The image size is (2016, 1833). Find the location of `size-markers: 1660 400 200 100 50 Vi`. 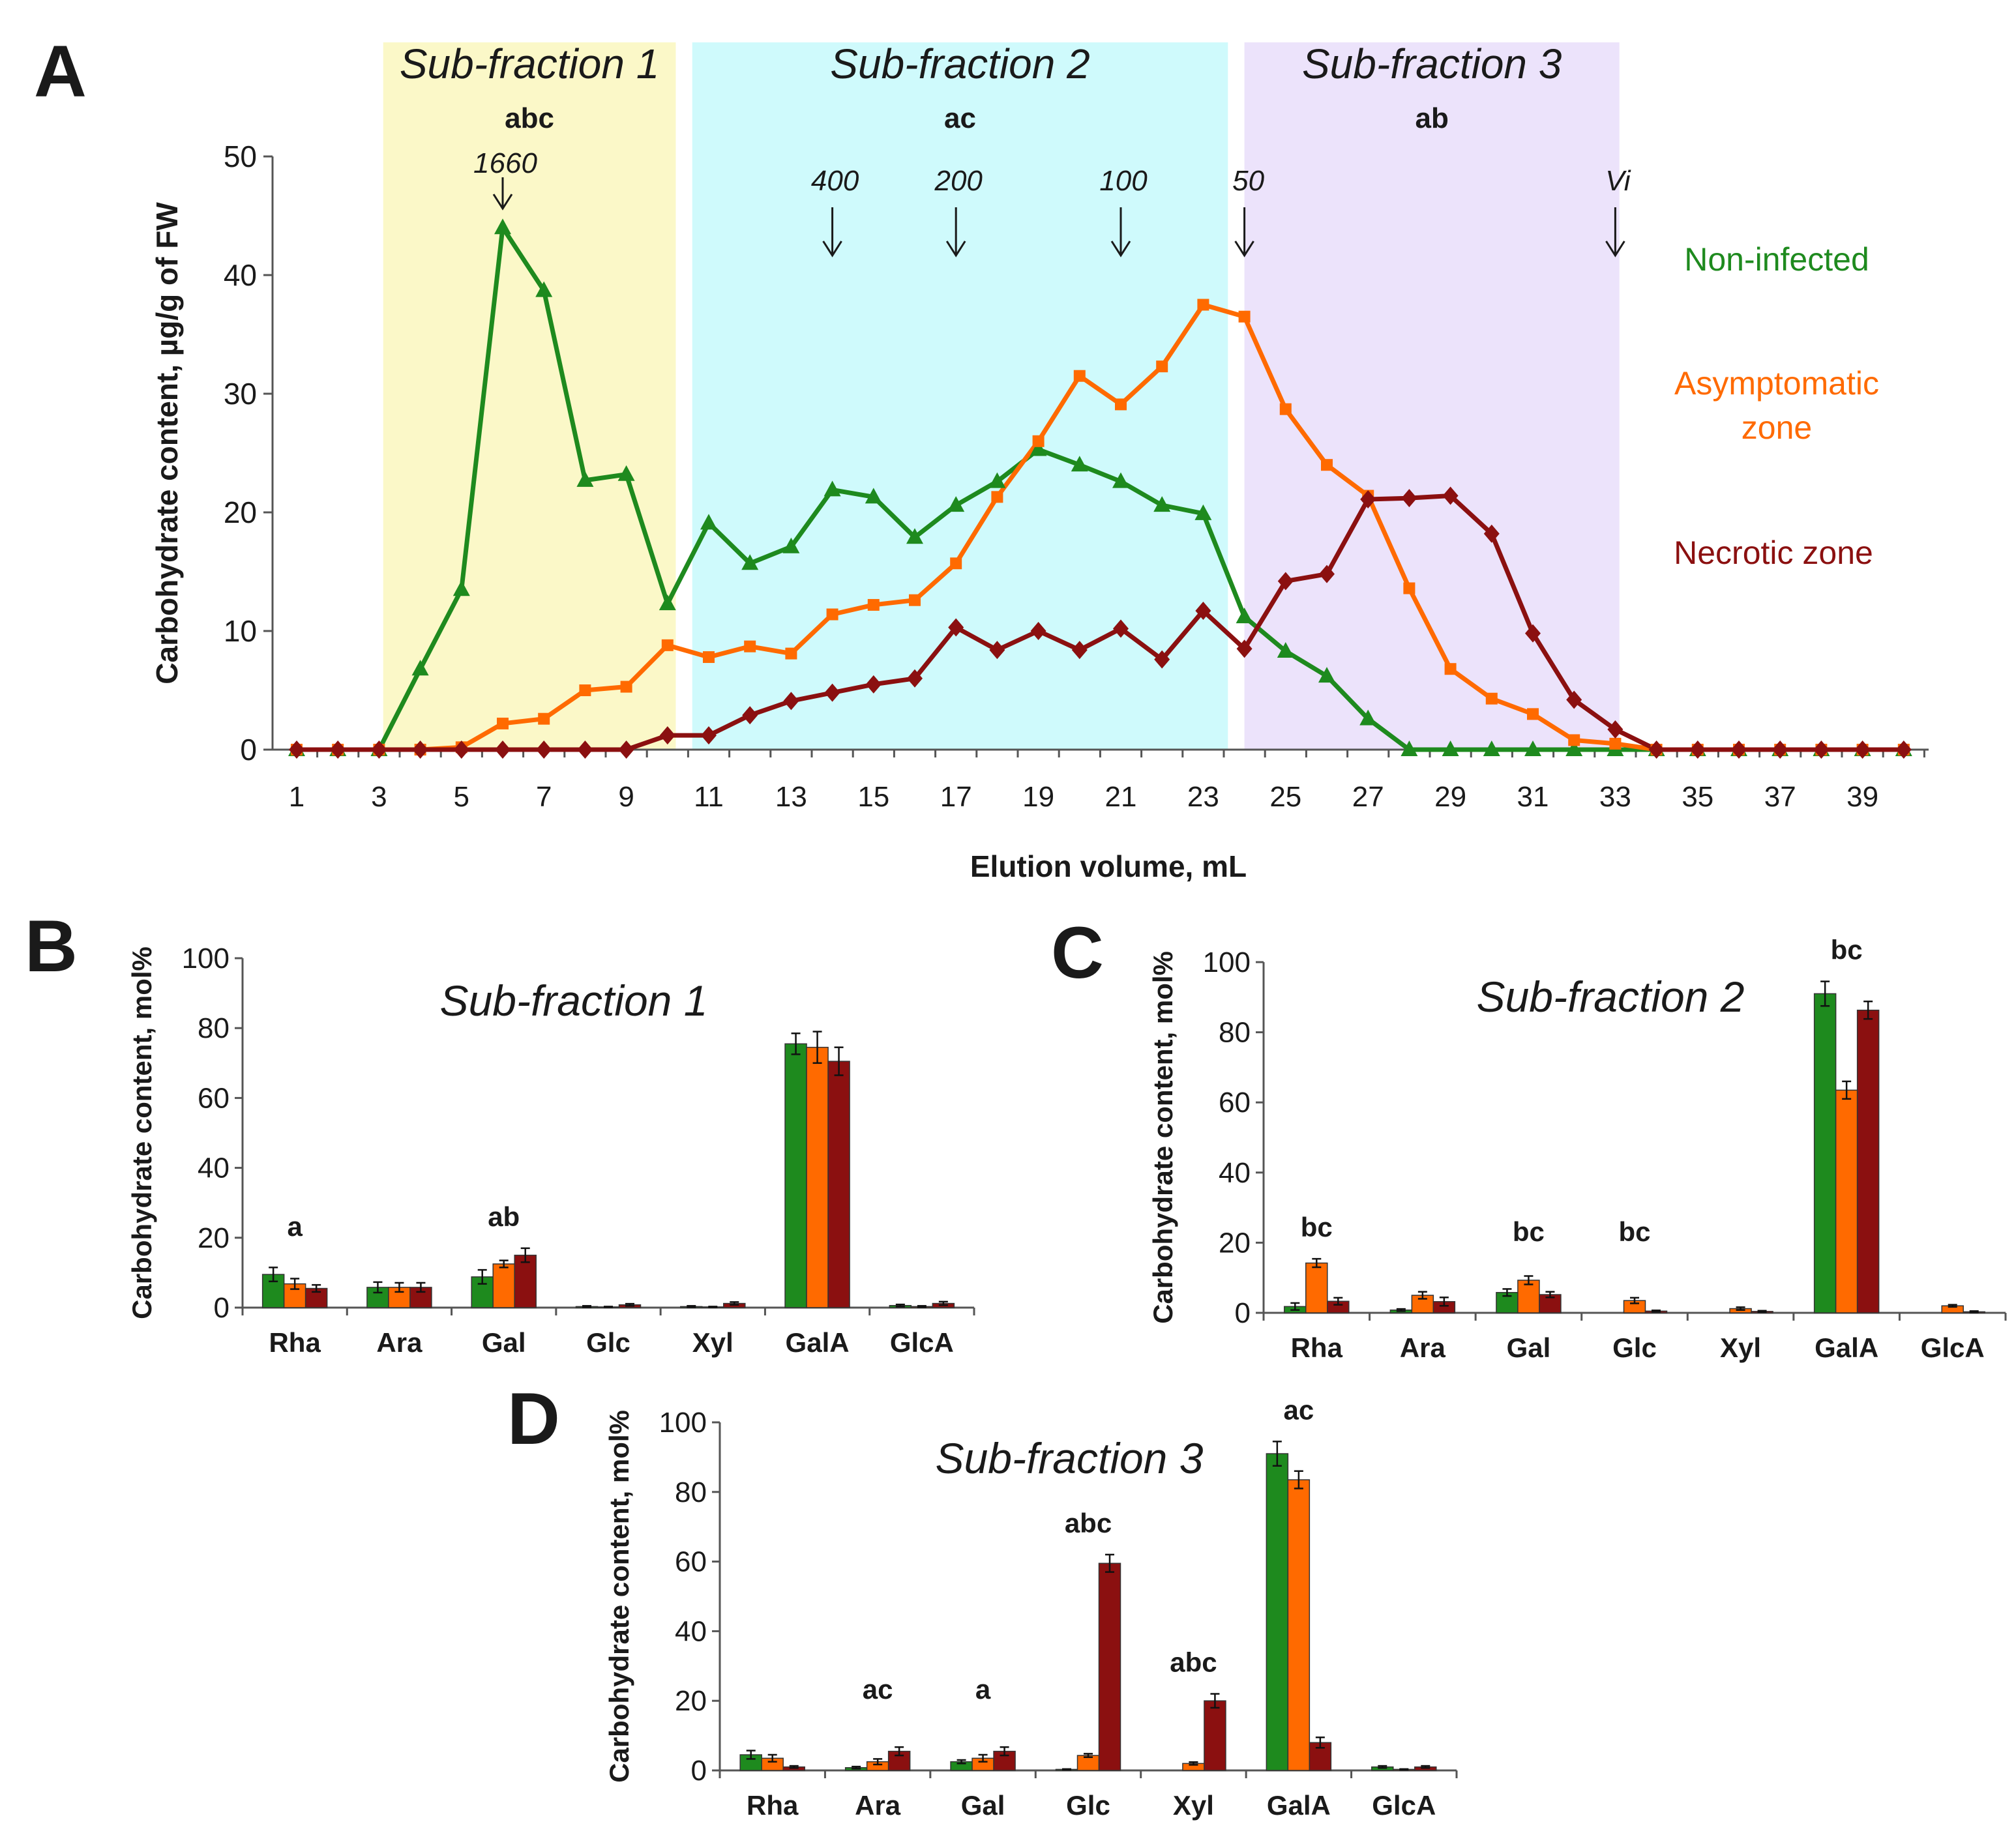

size-markers: 1660 400 200 100 50 Vi is located at coordinates (1052, 202).